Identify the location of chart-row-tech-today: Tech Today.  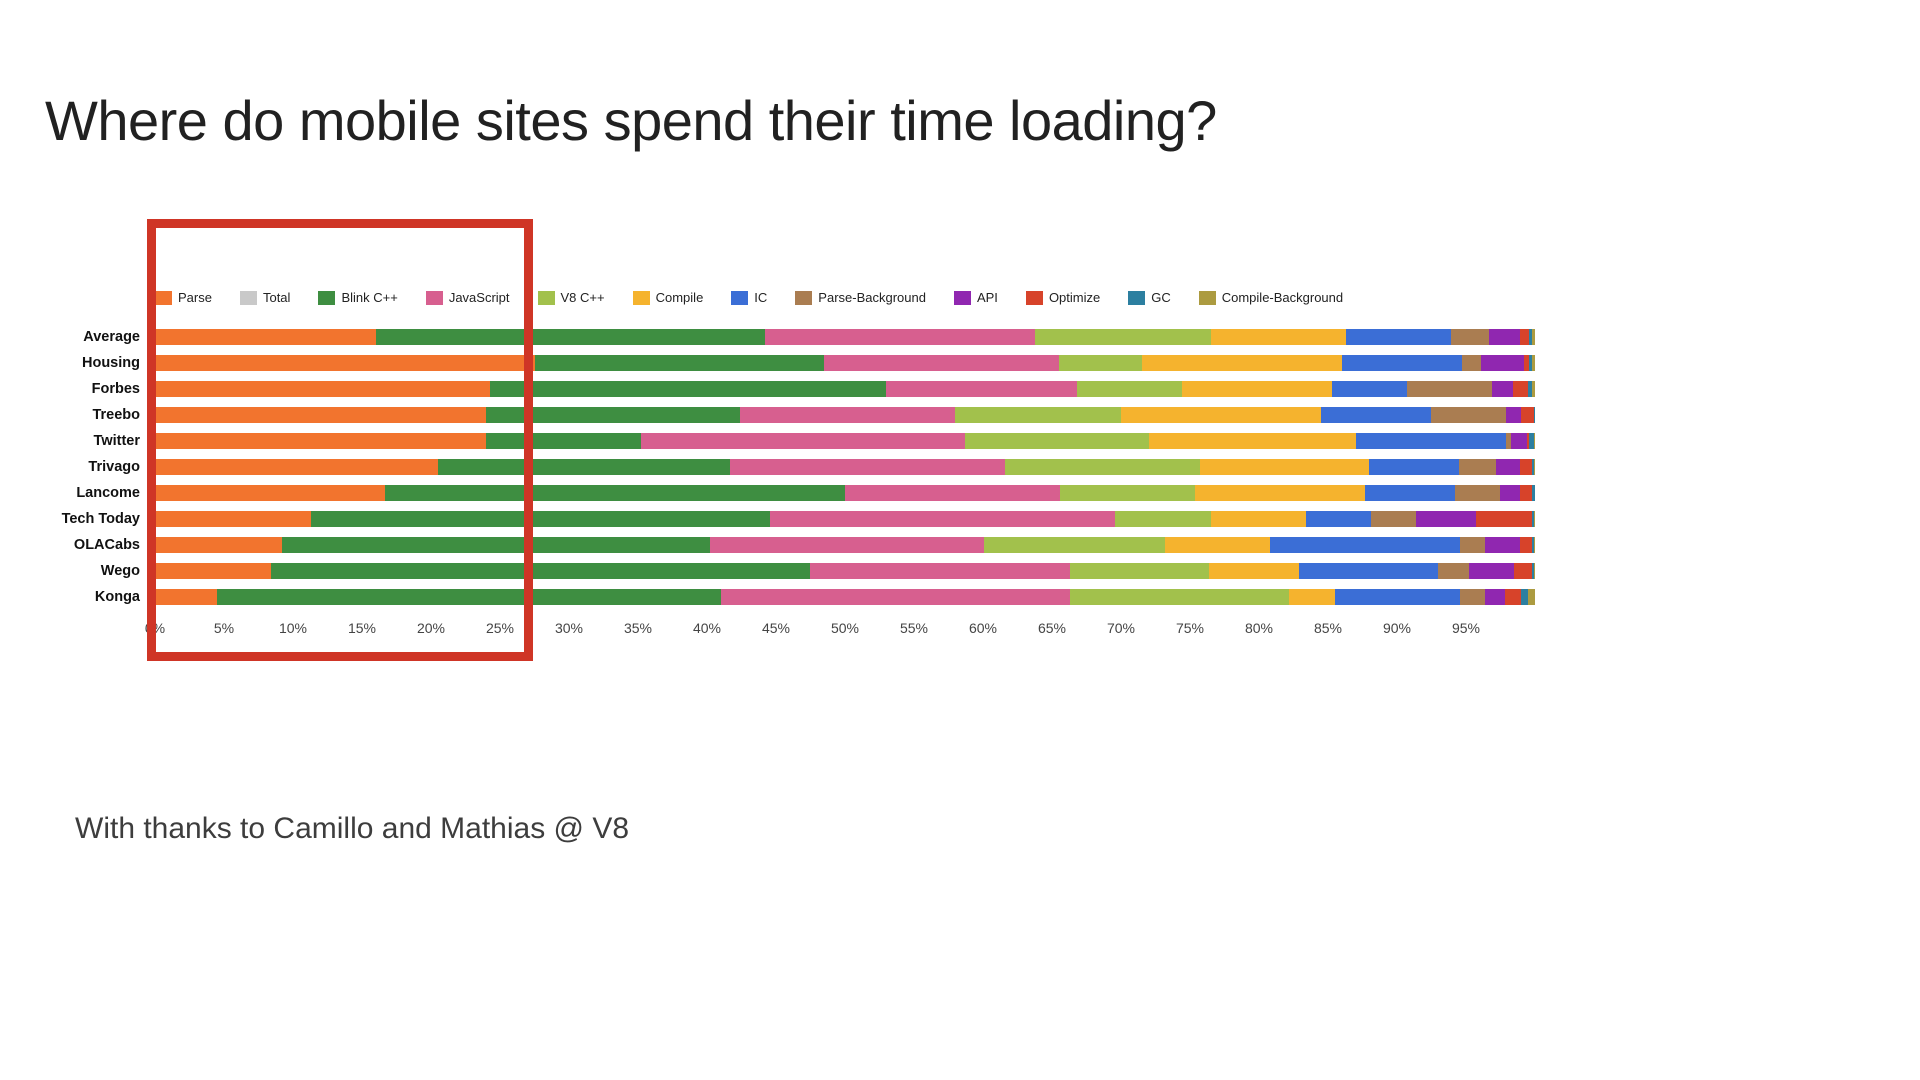
(798, 519).